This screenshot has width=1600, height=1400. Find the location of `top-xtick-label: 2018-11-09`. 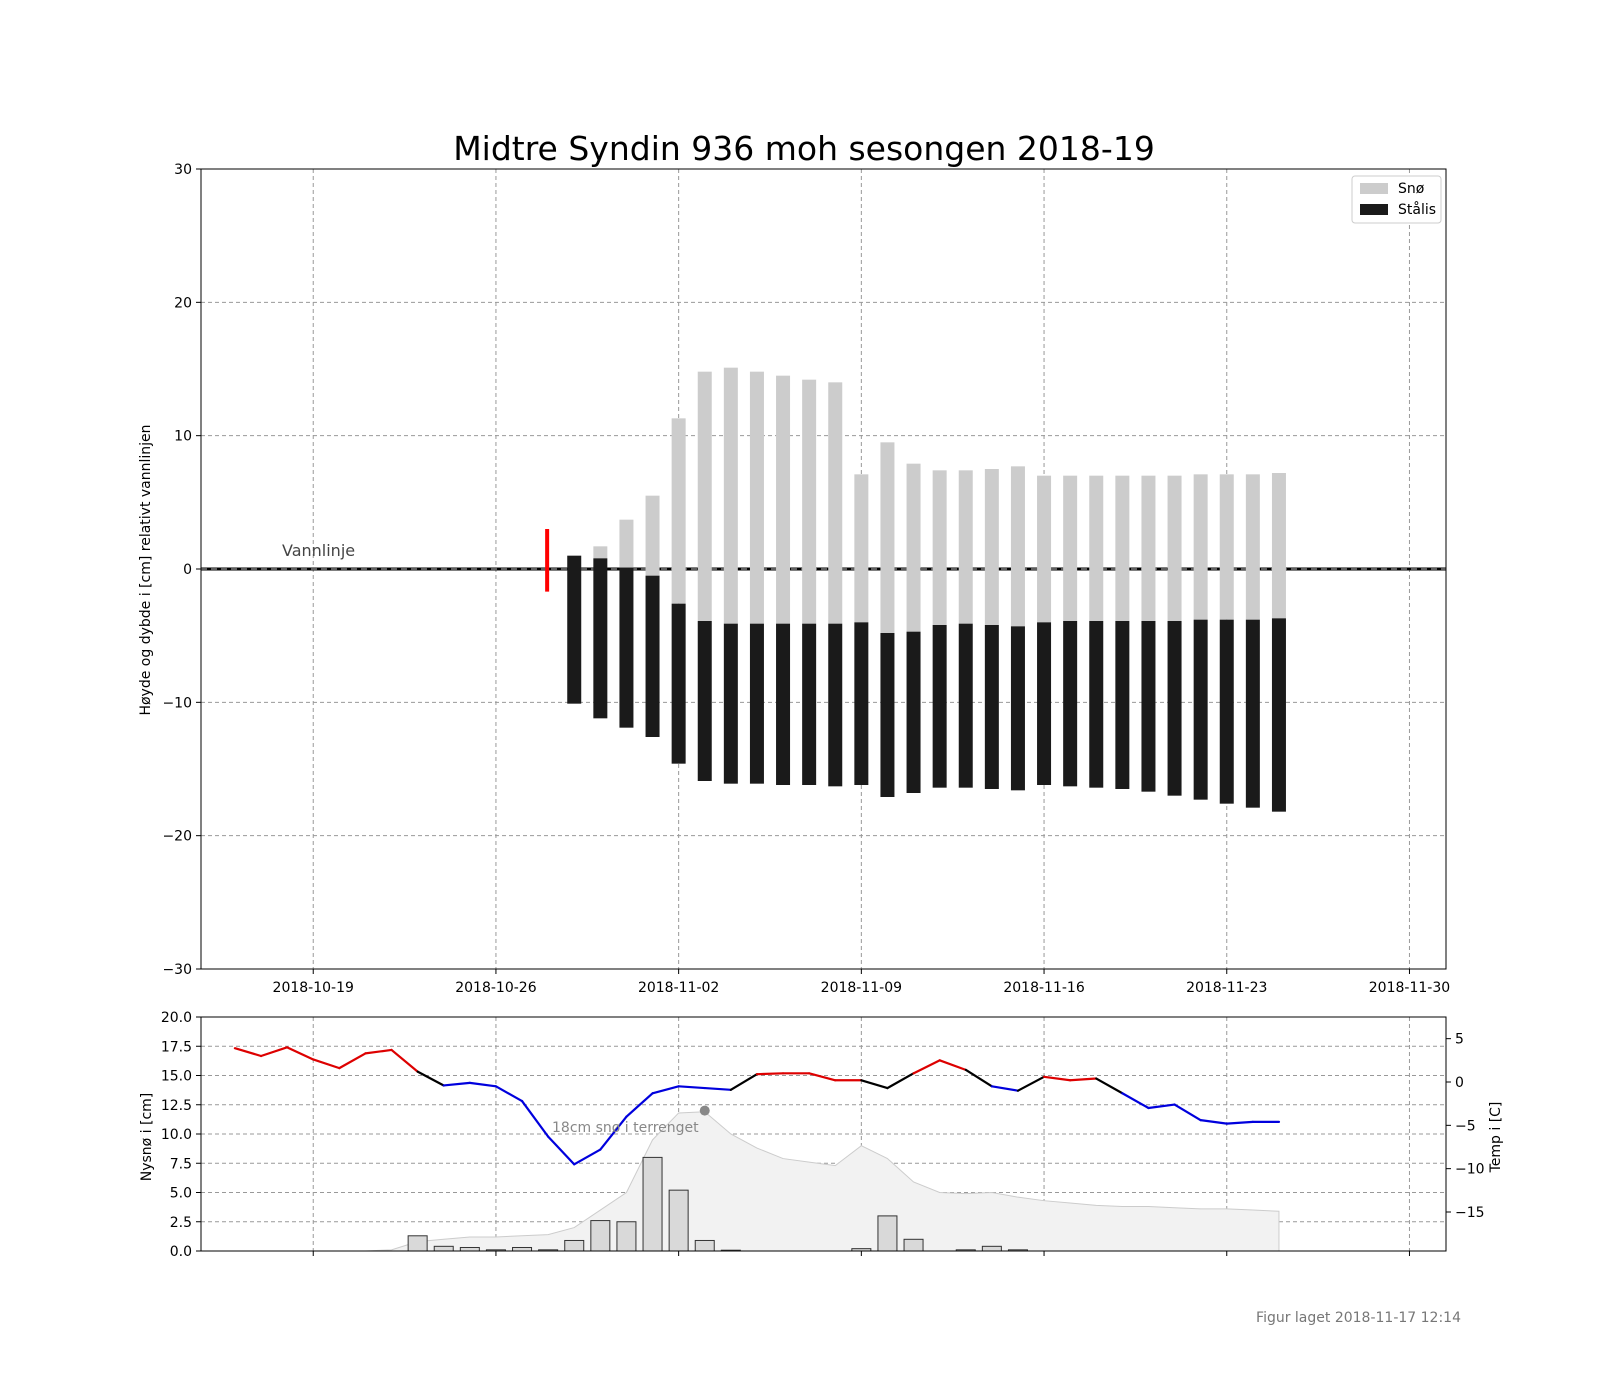

top-xtick-label: 2018-11-09 is located at coordinates (861, 988).